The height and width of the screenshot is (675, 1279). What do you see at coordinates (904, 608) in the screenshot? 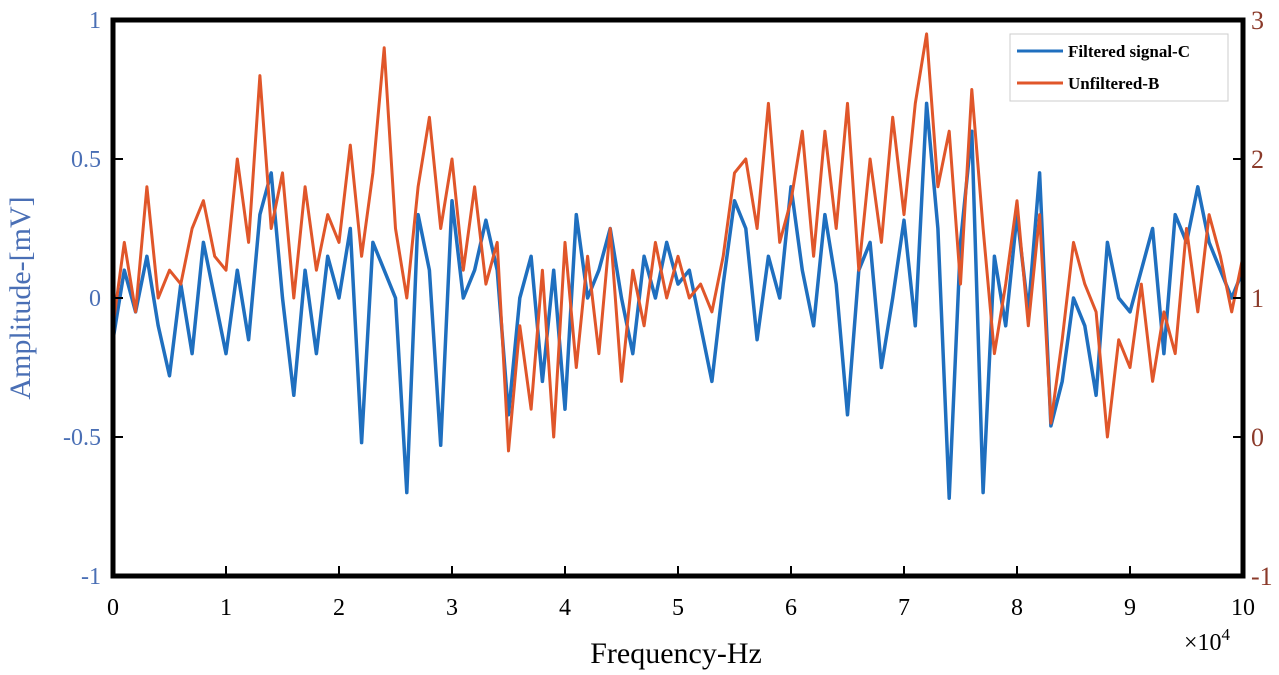
I see `x-tick-label: 7` at bounding box center [904, 608].